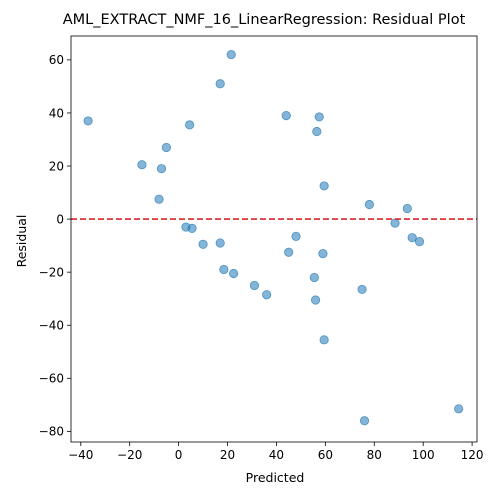 Image resolution: width=500 pixels, height=500 pixels. Describe the element at coordinates (51, 326) in the screenshot. I see `y-tick-label: −40` at that location.